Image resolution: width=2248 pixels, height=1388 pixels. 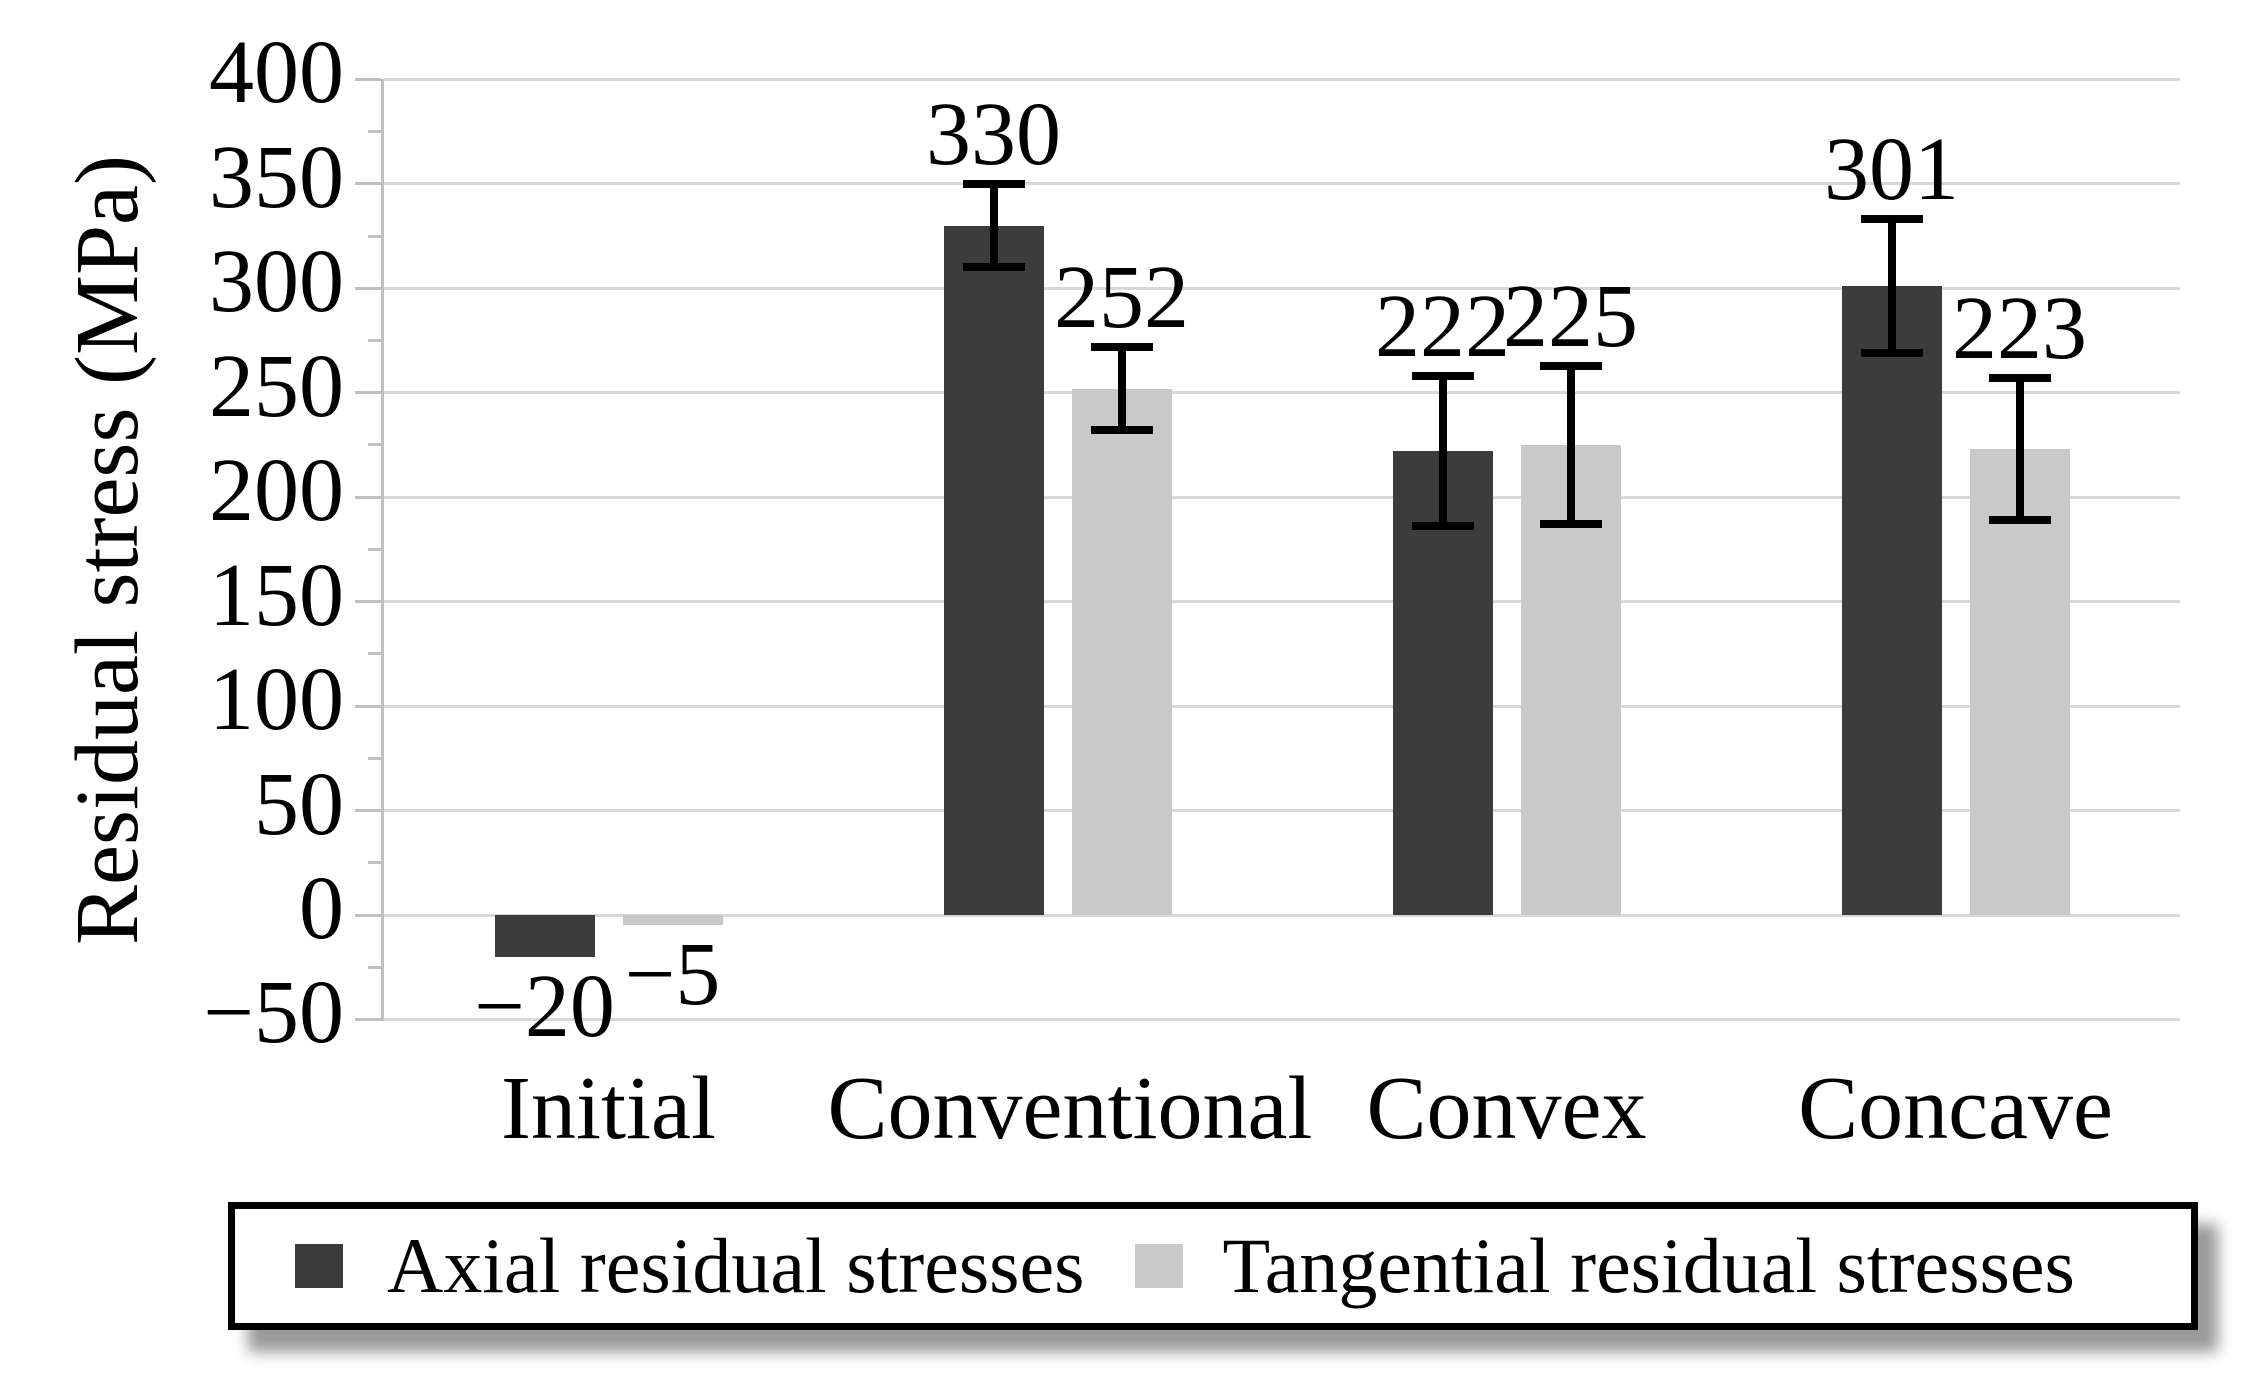 I want to click on data-label: 330, so click(x=993, y=134).